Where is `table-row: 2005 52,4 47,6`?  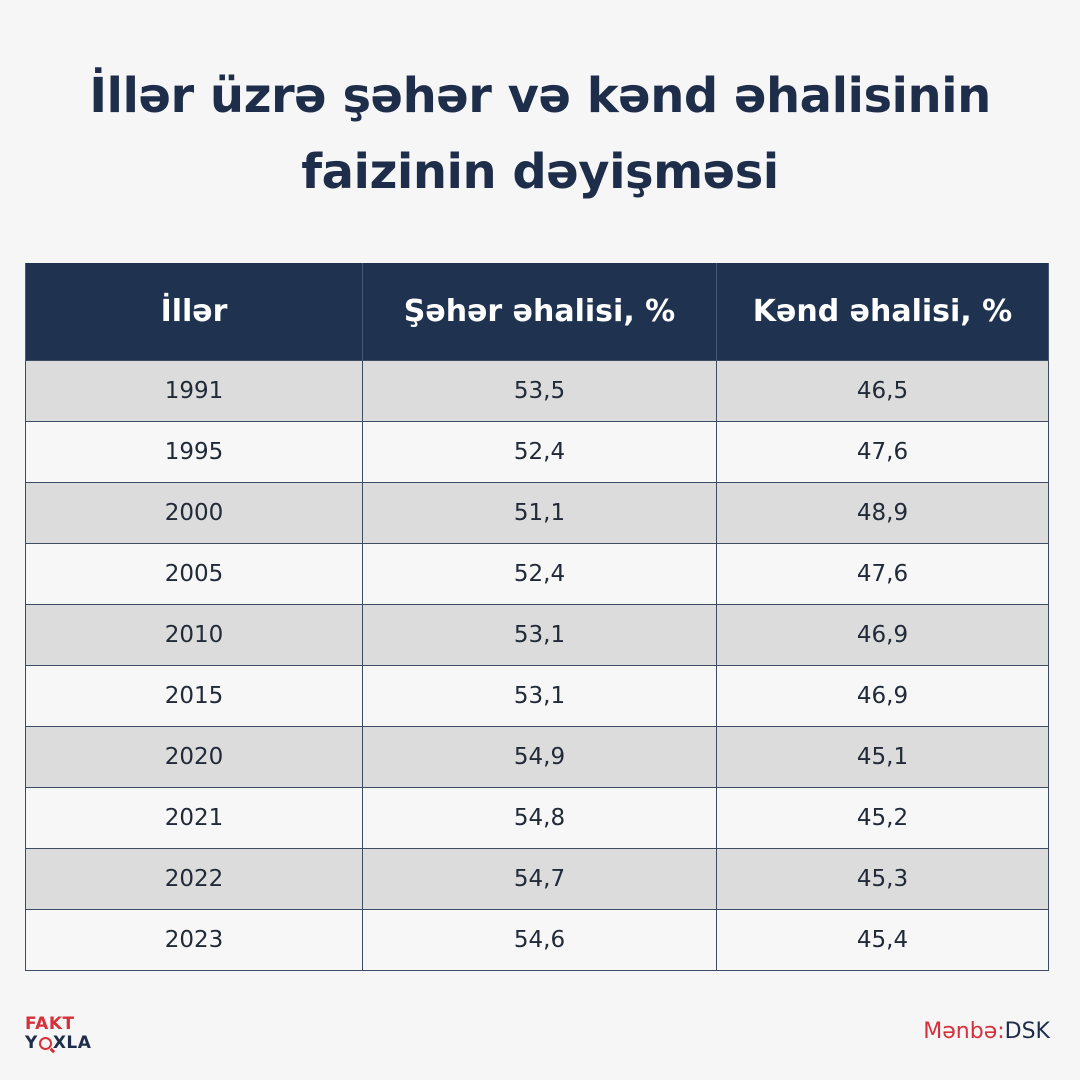 table-row: 2005 52,4 47,6 is located at coordinates (537, 574).